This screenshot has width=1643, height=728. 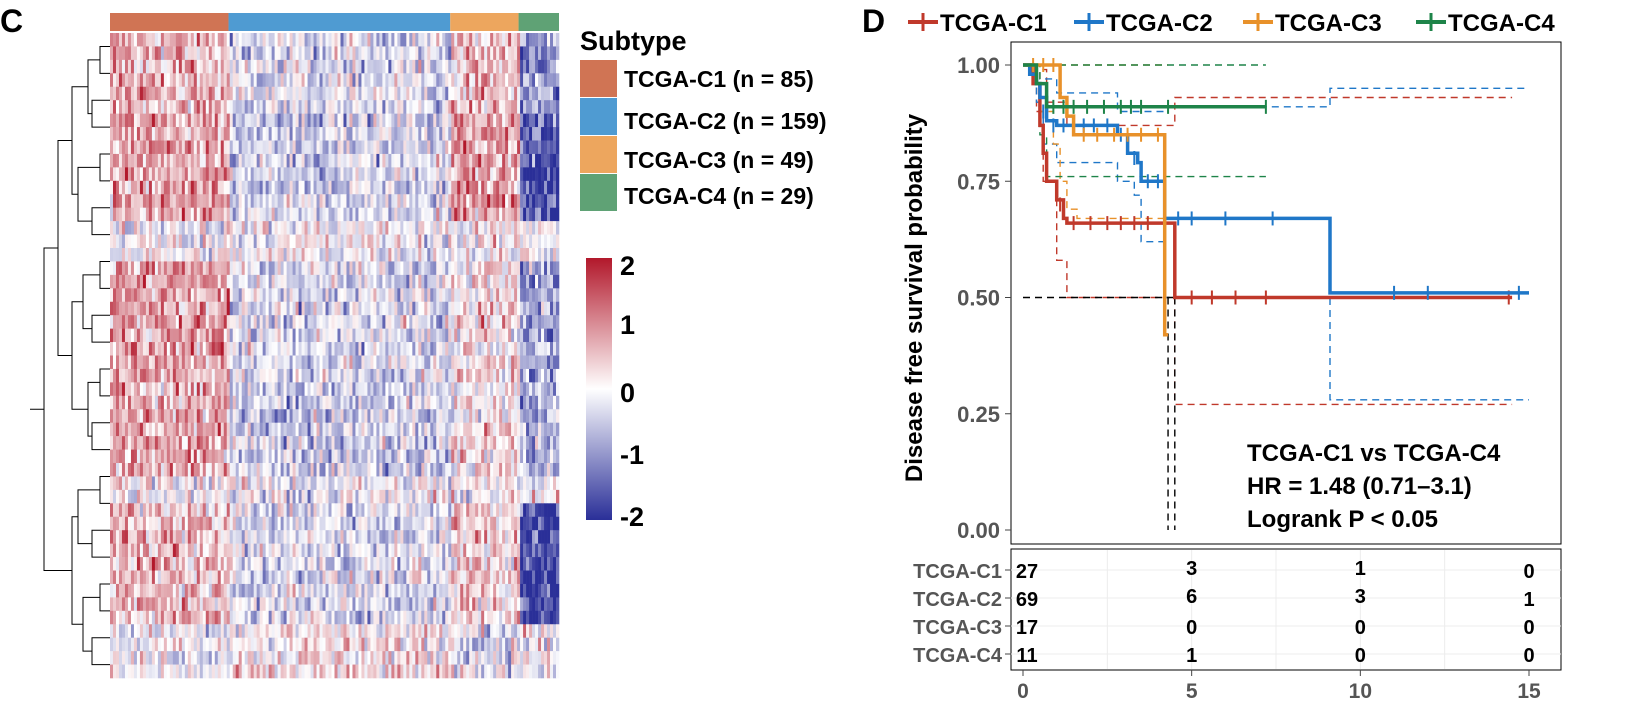 What do you see at coordinates (11, 21) in the screenshot?
I see `panel-c-label: C` at bounding box center [11, 21].